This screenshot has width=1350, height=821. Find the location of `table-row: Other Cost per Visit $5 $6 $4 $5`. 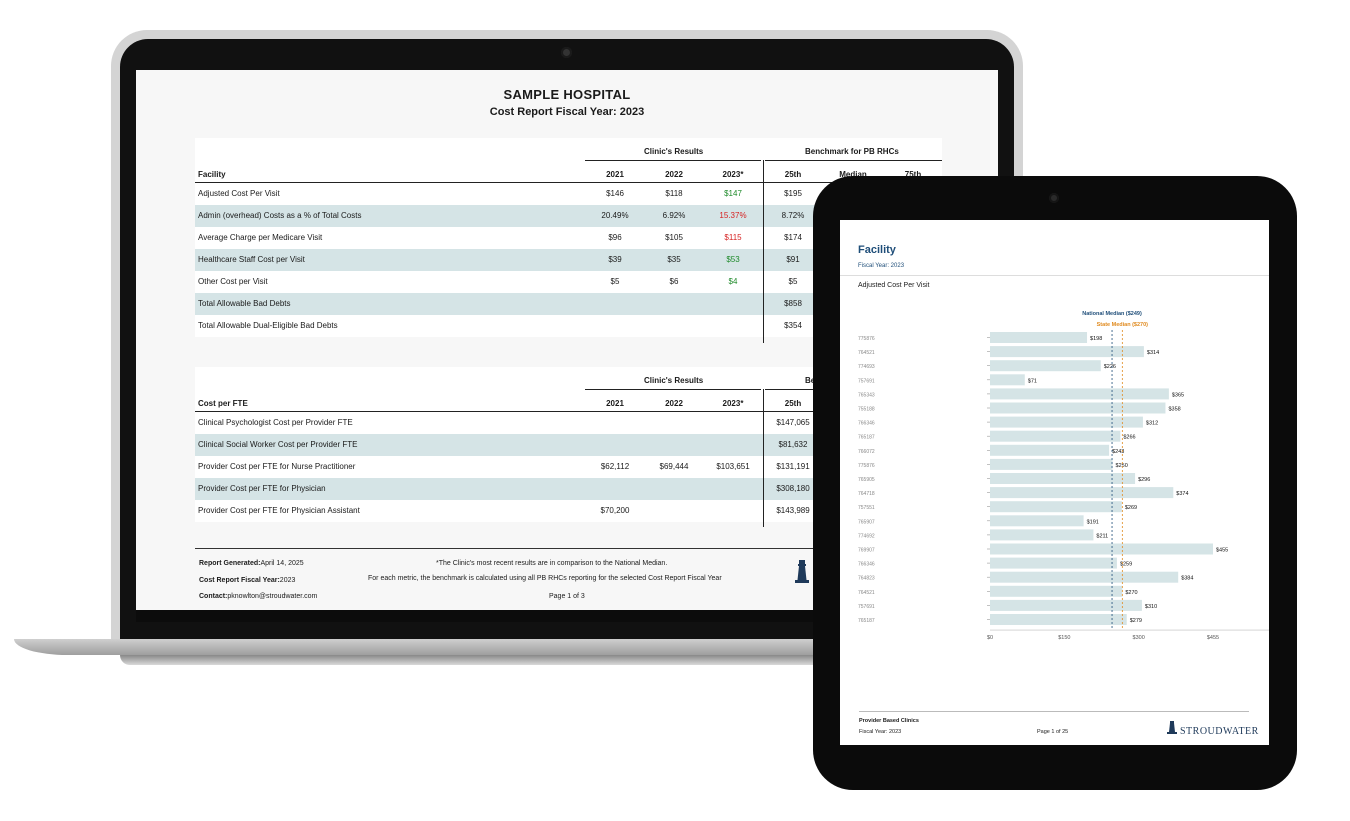

table-row: Other Cost per Visit $5 $6 $4 $5 is located at coordinates (568, 282).